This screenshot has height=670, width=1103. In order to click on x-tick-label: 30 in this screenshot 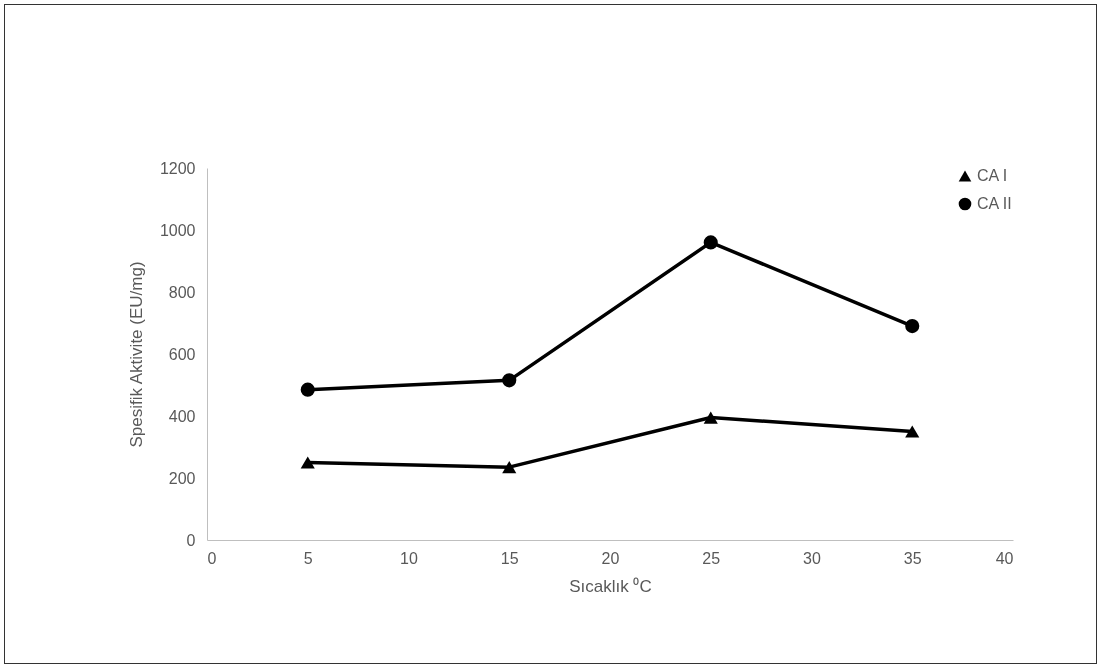, I will do `click(812, 558)`.